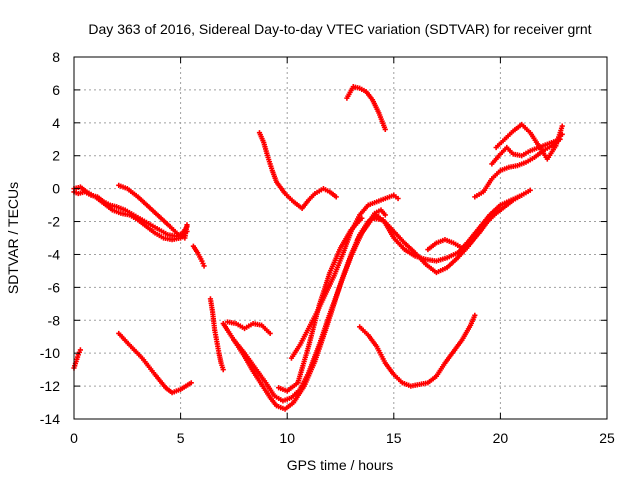 This screenshot has width=640, height=480. What do you see at coordinates (50, 419) in the screenshot?
I see `y-tick-label: -14` at bounding box center [50, 419].